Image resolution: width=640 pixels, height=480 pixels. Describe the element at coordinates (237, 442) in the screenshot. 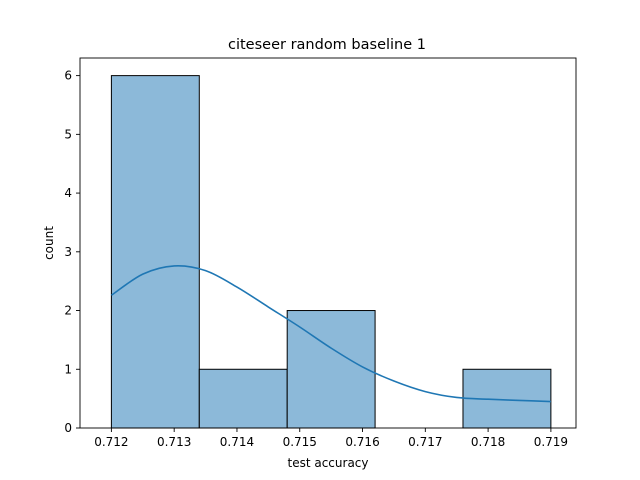

I see `x-tick-label-2: 0.714` at that location.